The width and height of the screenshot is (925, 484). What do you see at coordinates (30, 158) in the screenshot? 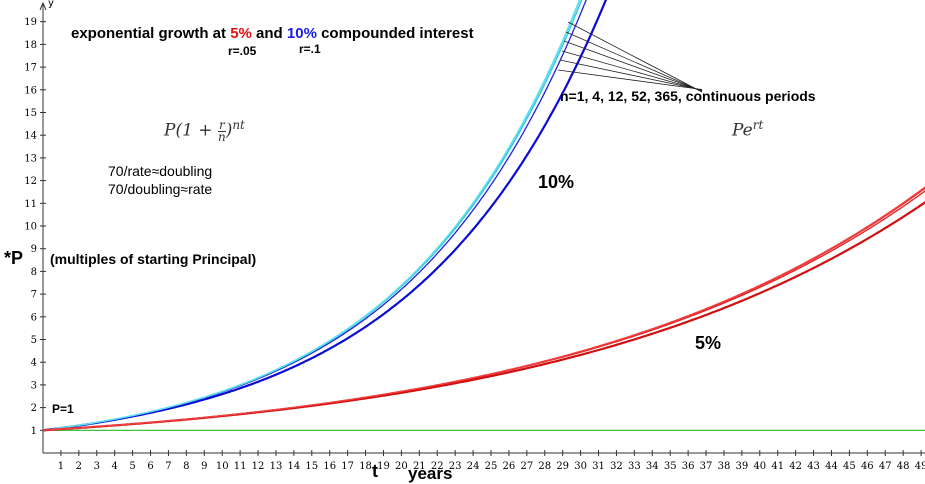
I see `y-tick-label: 13` at bounding box center [30, 158].